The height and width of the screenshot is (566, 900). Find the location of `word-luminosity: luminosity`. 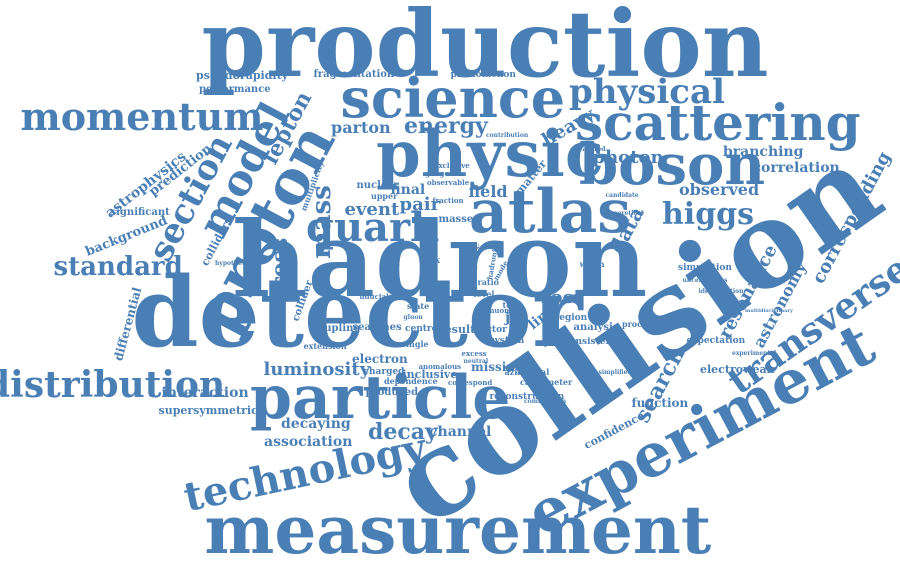

word-luminosity: luminosity is located at coordinates (317, 369).